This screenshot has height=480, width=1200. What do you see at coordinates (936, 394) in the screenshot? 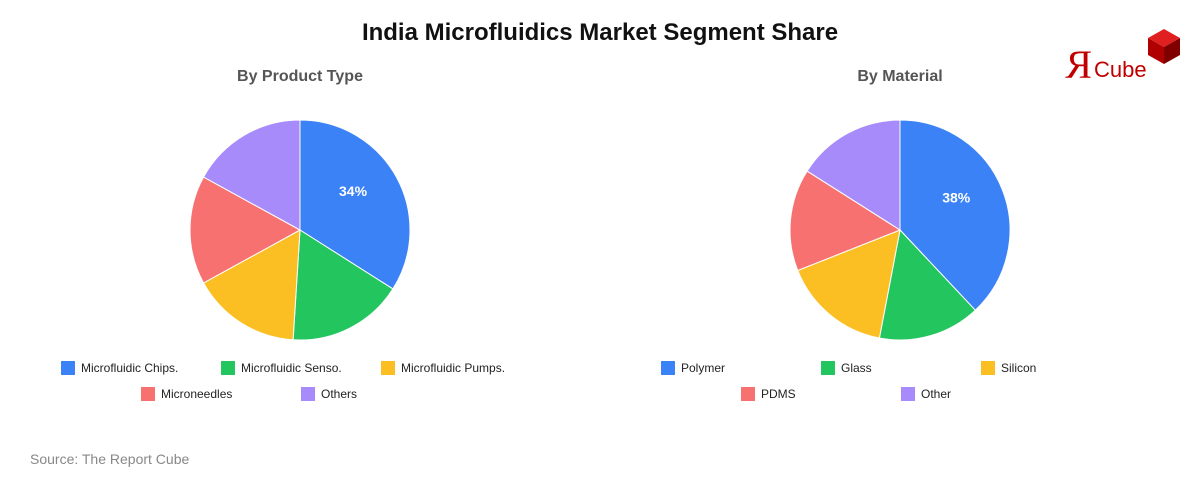
I see `legend-label: Other` at bounding box center [936, 394].